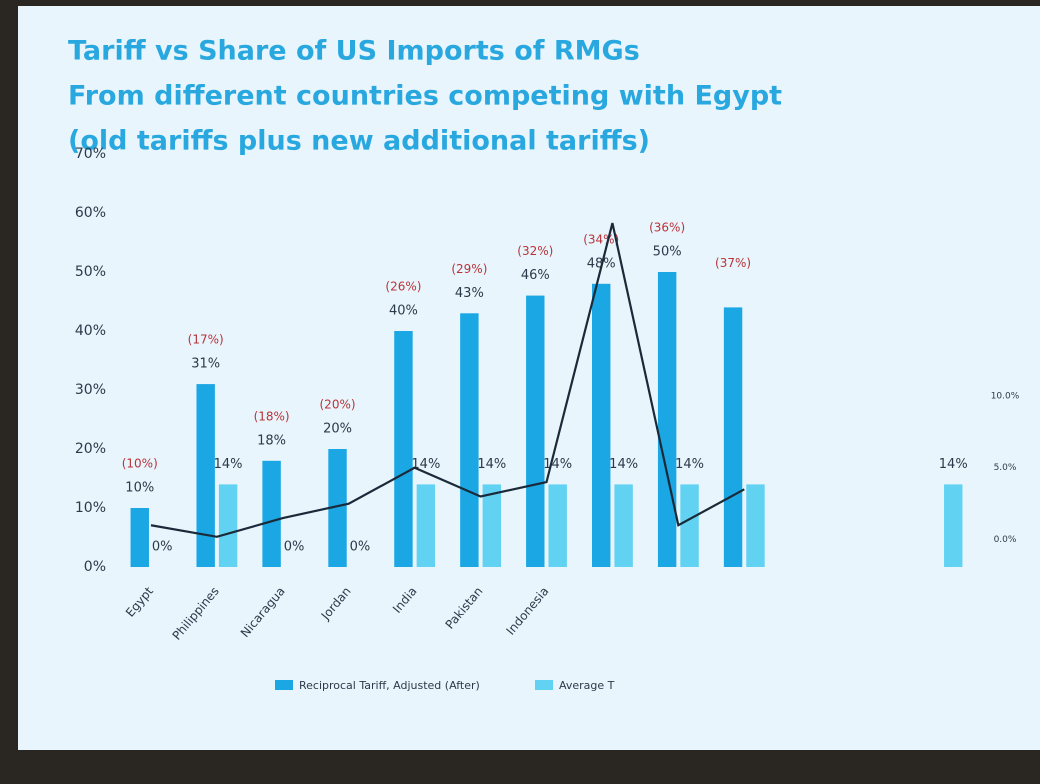 This screenshot has height=784, width=1040. Describe the element at coordinates (587, 685) in the screenshot. I see `legend-label: Average T` at that location.